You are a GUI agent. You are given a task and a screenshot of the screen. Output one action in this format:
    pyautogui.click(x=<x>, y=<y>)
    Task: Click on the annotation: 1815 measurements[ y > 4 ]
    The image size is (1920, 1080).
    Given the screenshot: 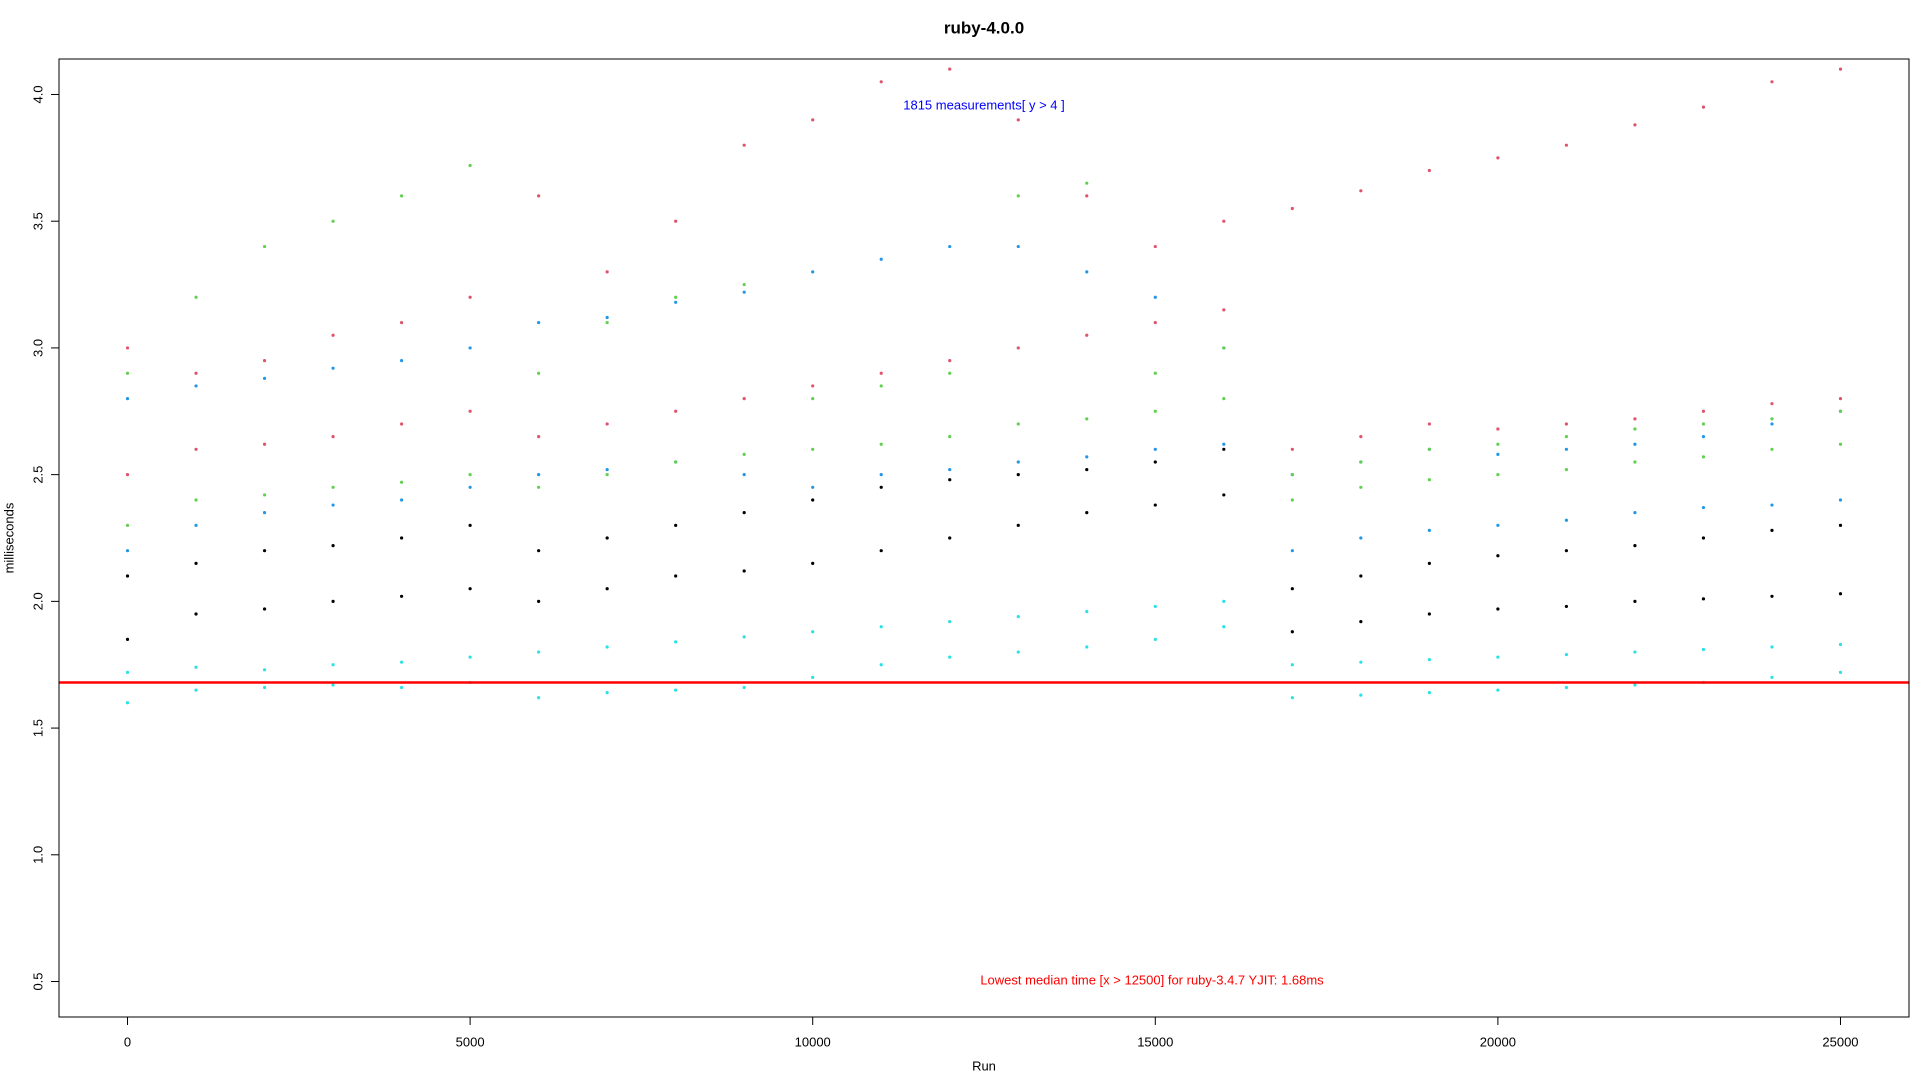 What is the action you would take?
    pyautogui.click(x=984, y=104)
    